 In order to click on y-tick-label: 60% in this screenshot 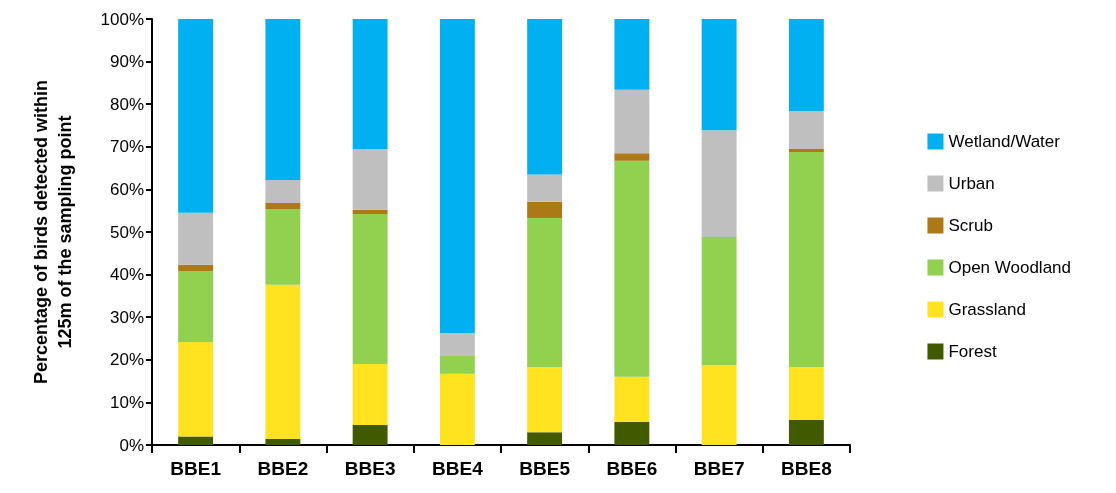, I will do `click(126, 189)`.